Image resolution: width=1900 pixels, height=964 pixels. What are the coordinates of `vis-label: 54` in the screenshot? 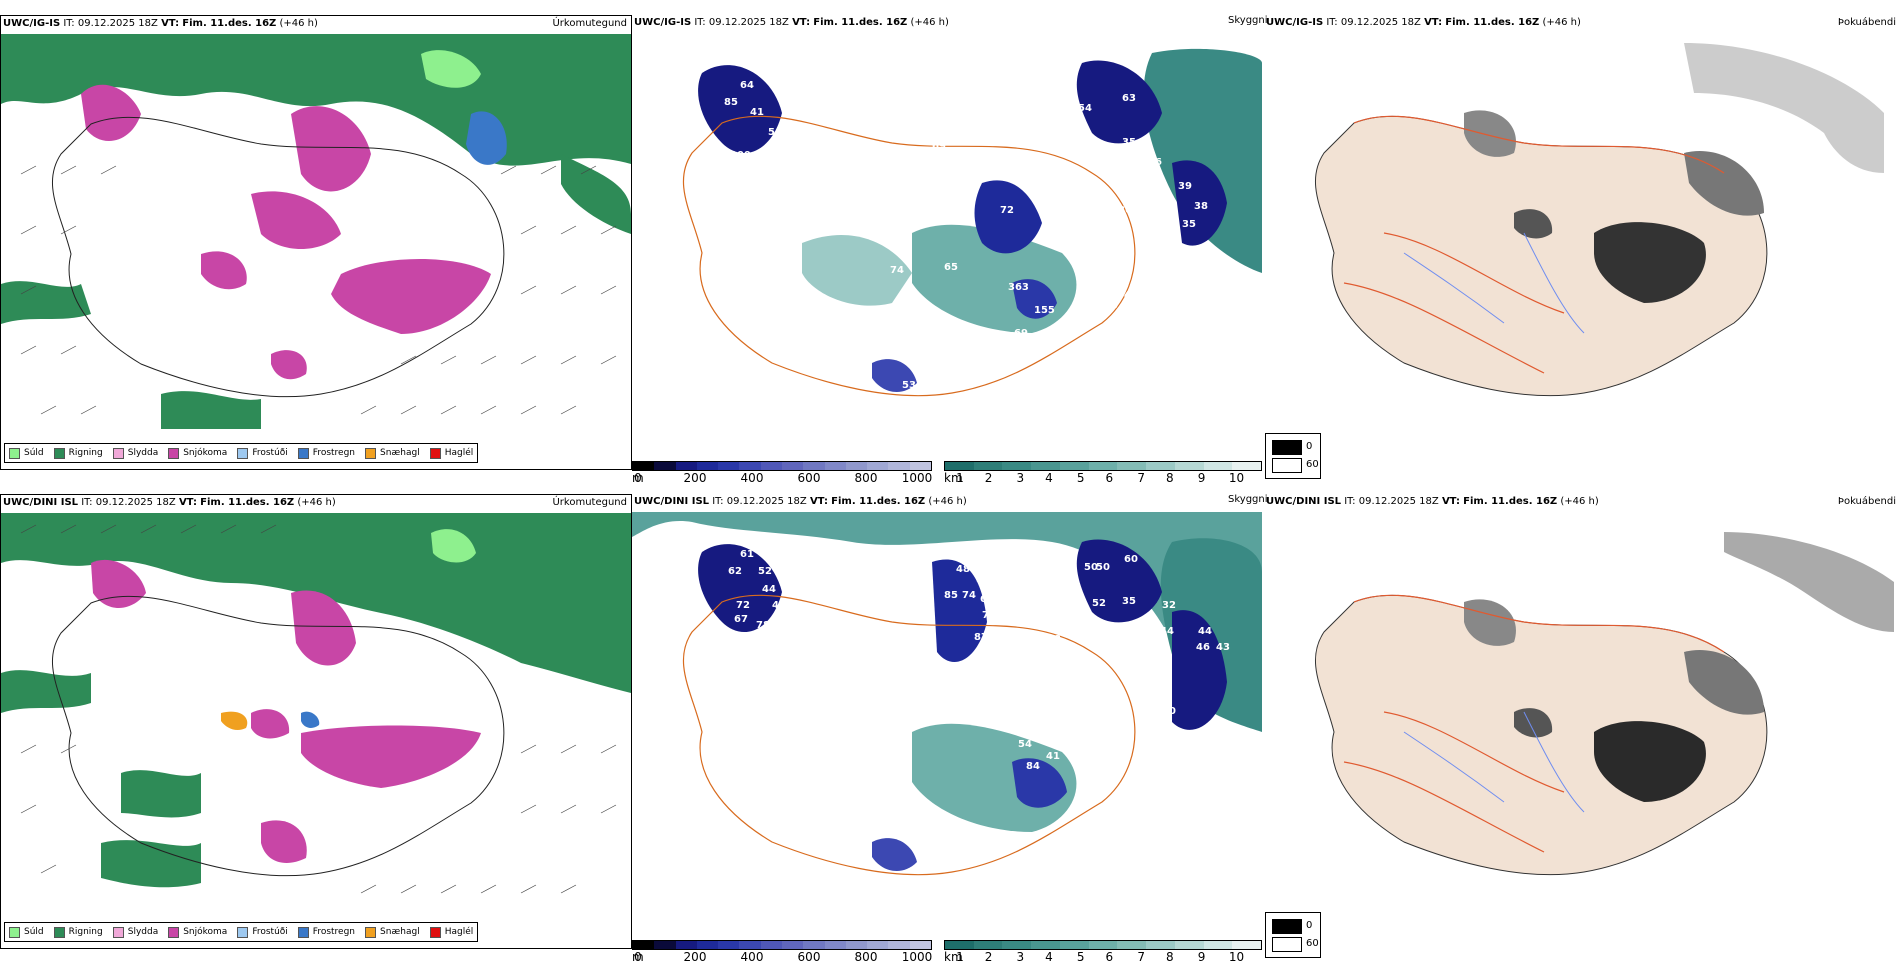 It's located at (1085, 108).